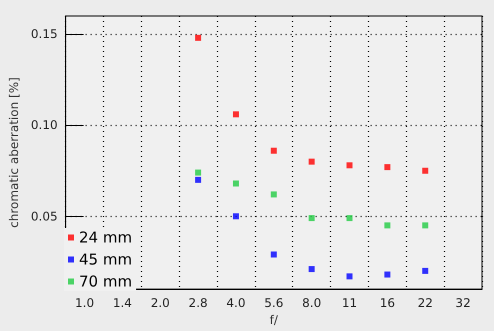  What do you see at coordinates (105, 259) in the screenshot?
I see `legend-label: 45 mm` at bounding box center [105, 259].